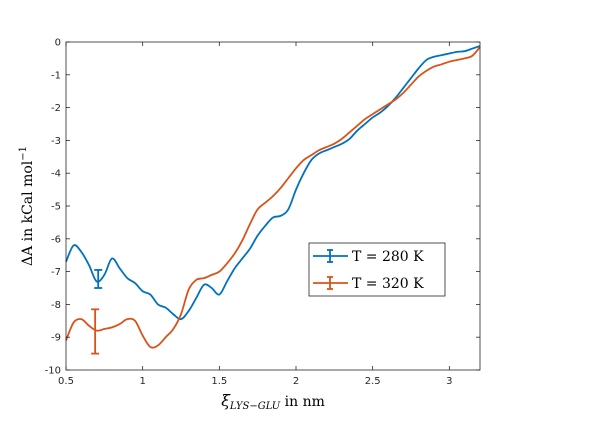 This screenshot has height=424, width=598. I want to click on y-tick-label: -4, so click(56, 174).